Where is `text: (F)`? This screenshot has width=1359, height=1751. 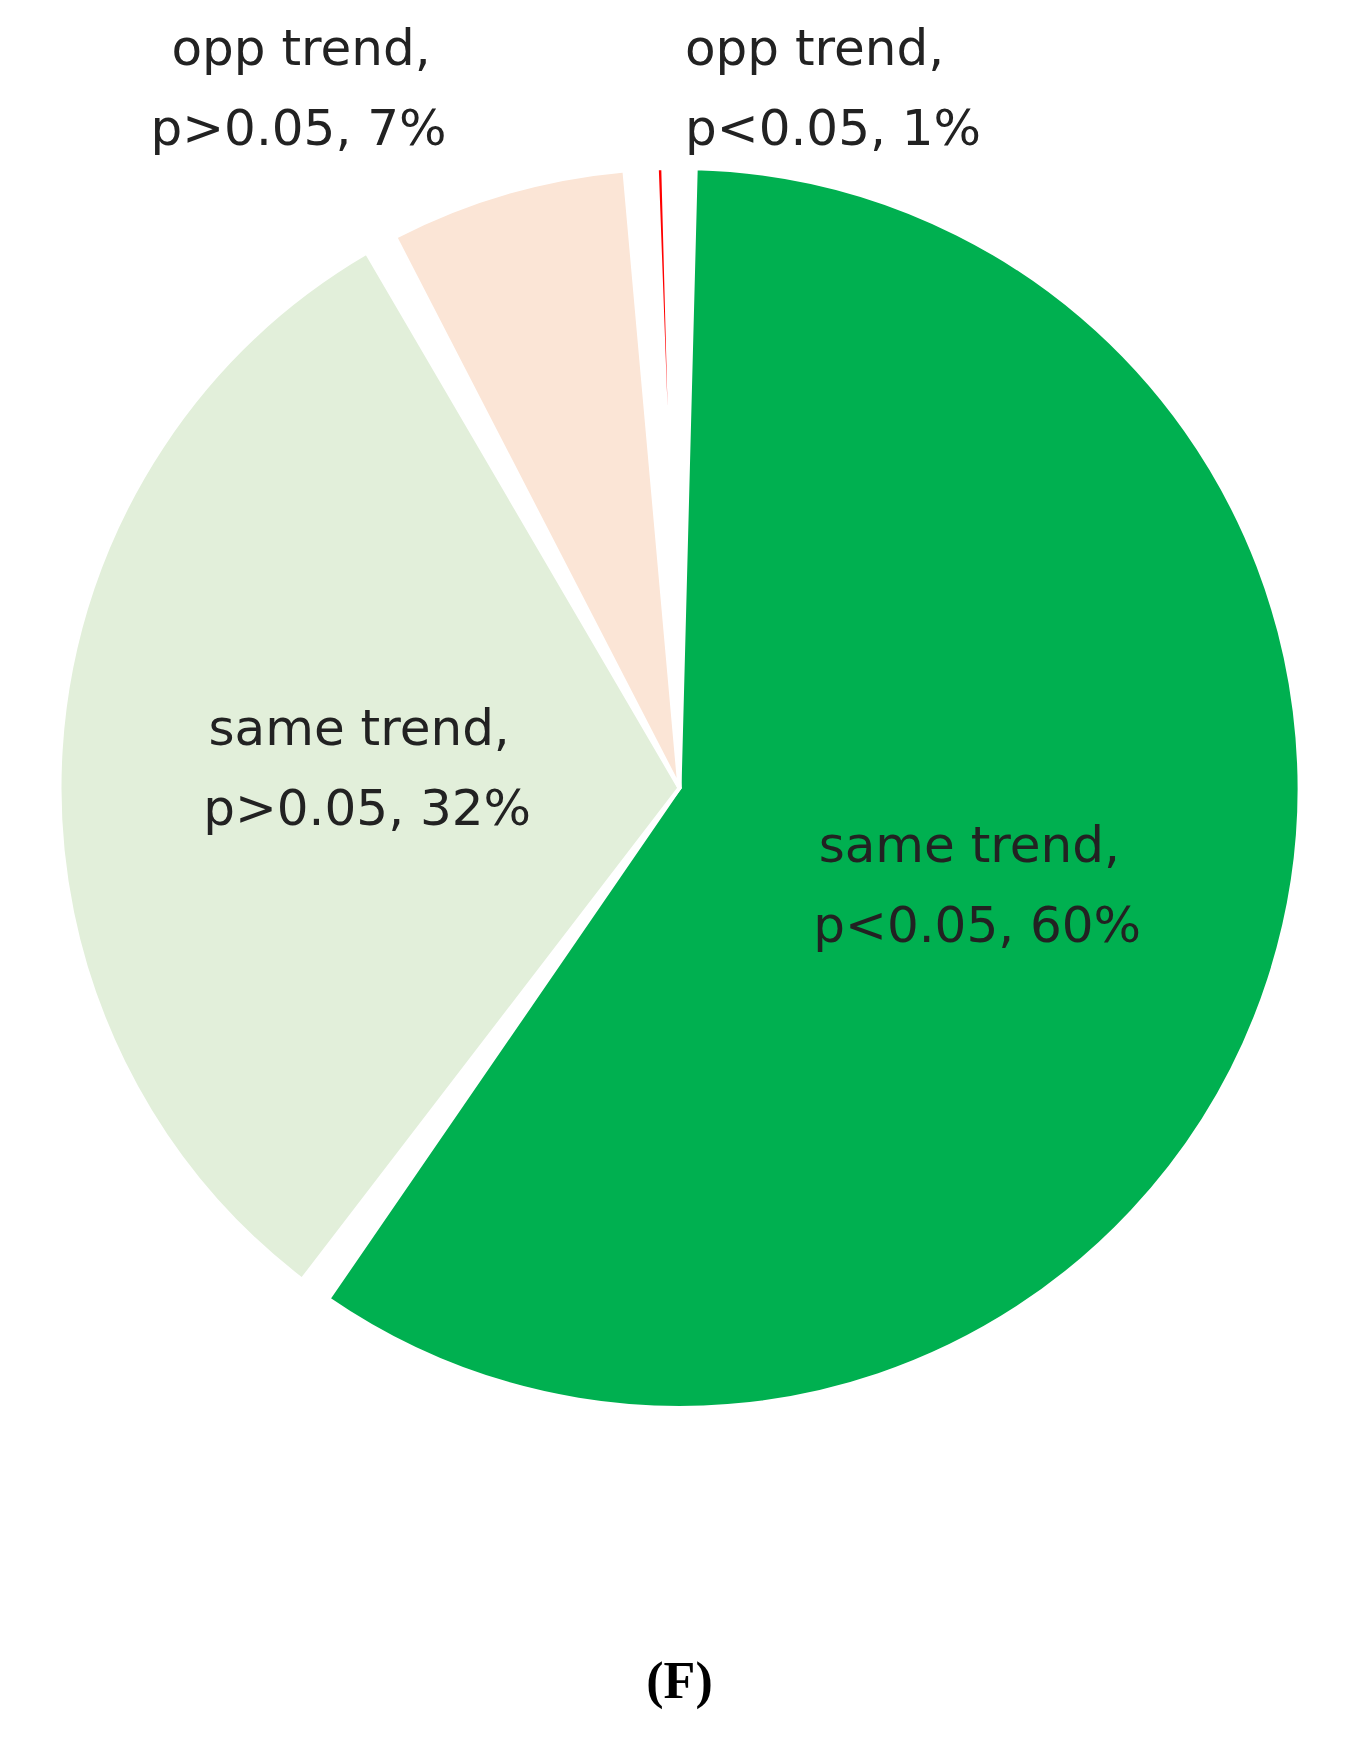 text: (F) is located at coordinates (679, 1680).